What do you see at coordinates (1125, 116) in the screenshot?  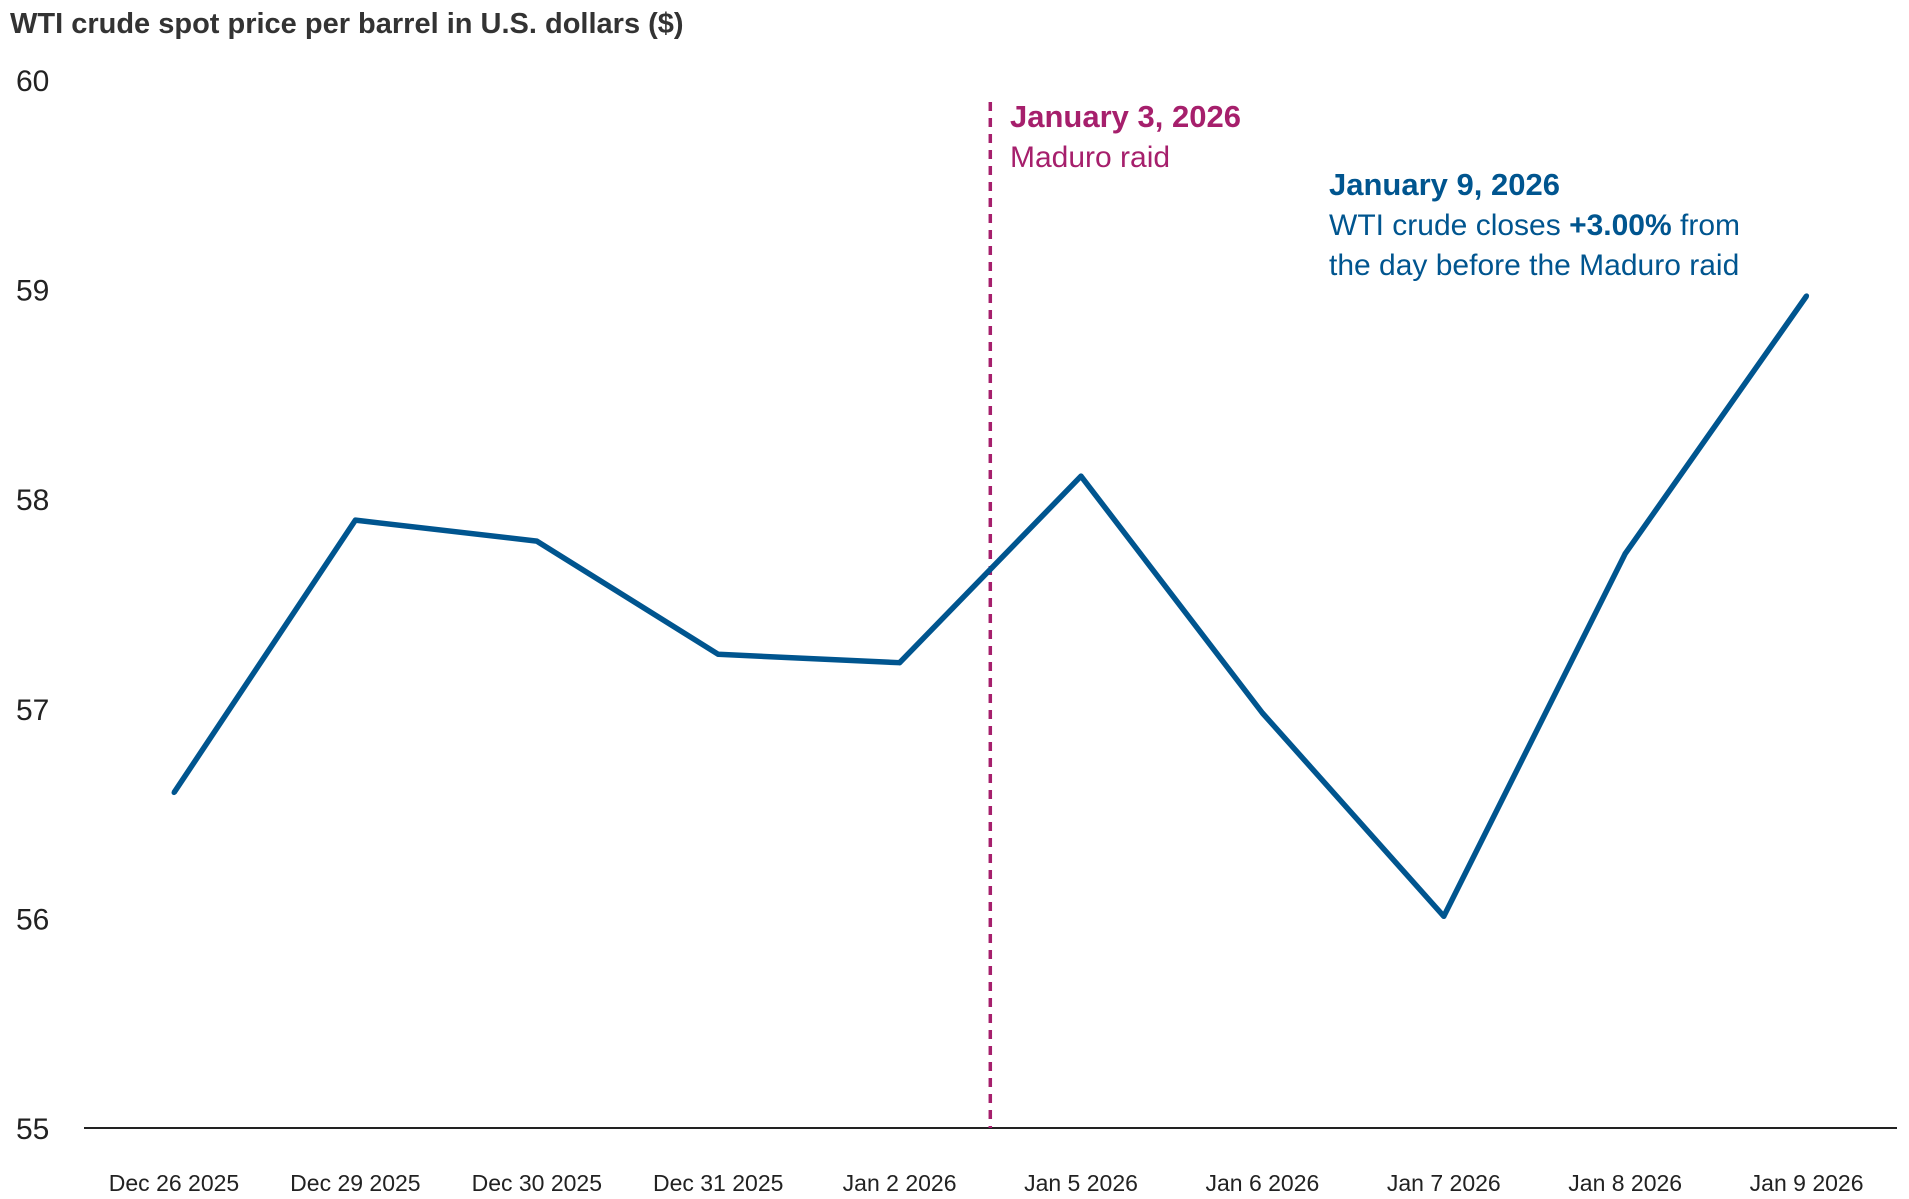 I see `annotation-1-title: January 3, 2026` at bounding box center [1125, 116].